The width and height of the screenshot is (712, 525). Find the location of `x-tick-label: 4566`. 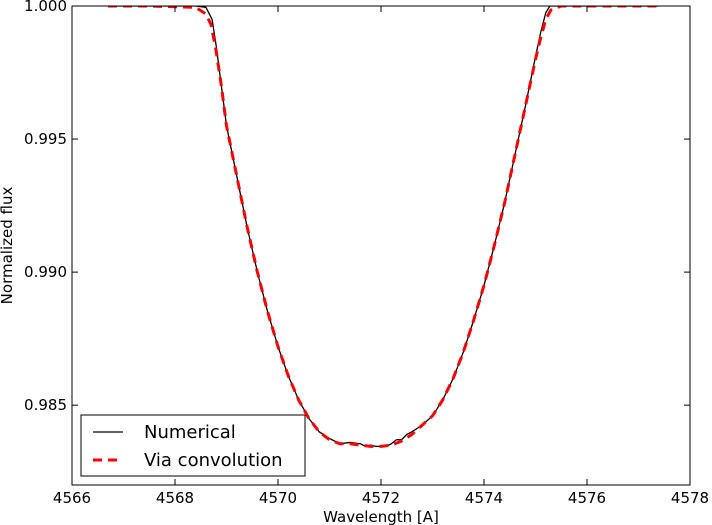

x-tick-label: 4566 is located at coordinates (72, 498).